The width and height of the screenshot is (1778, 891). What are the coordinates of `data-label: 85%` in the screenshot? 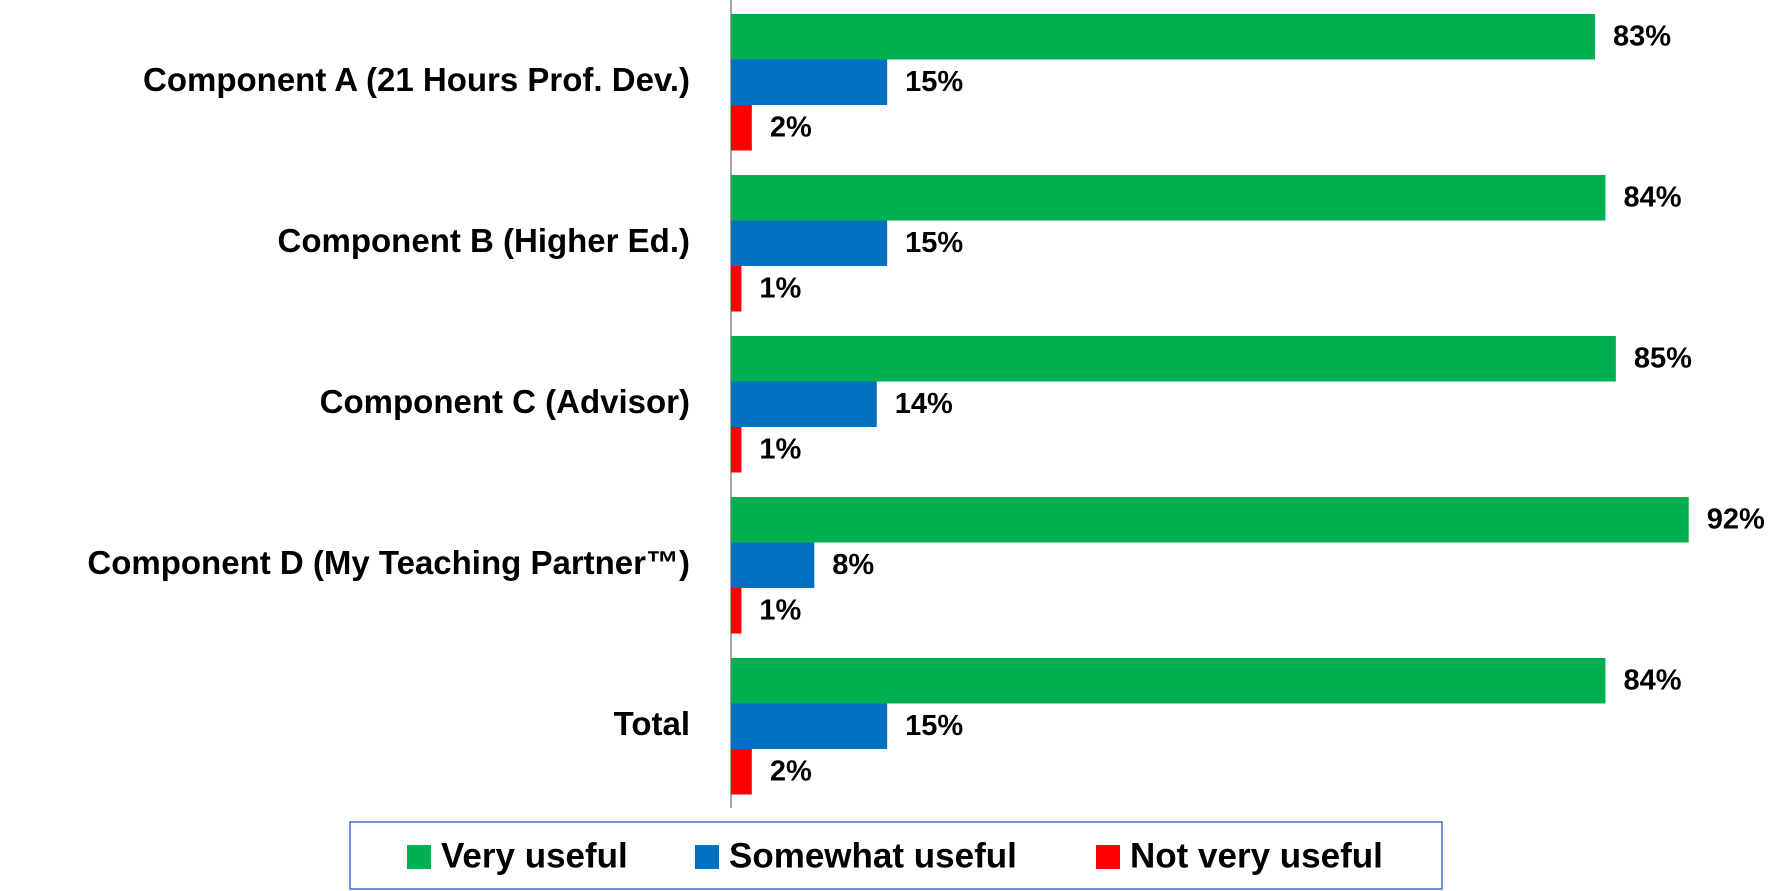 It's located at (1663, 358).